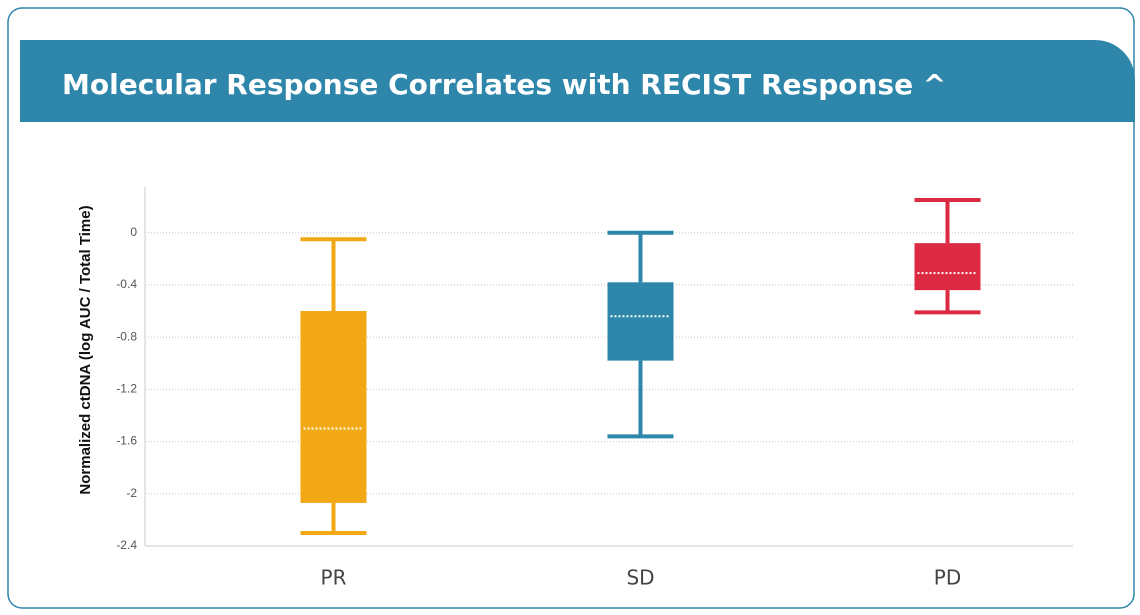 This screenshot has width=1140, height=615. What do you see at coordinates (126, 336) in the screenshot?
I see `y-tick-label: -0.8` at bounding box center [126, 336].